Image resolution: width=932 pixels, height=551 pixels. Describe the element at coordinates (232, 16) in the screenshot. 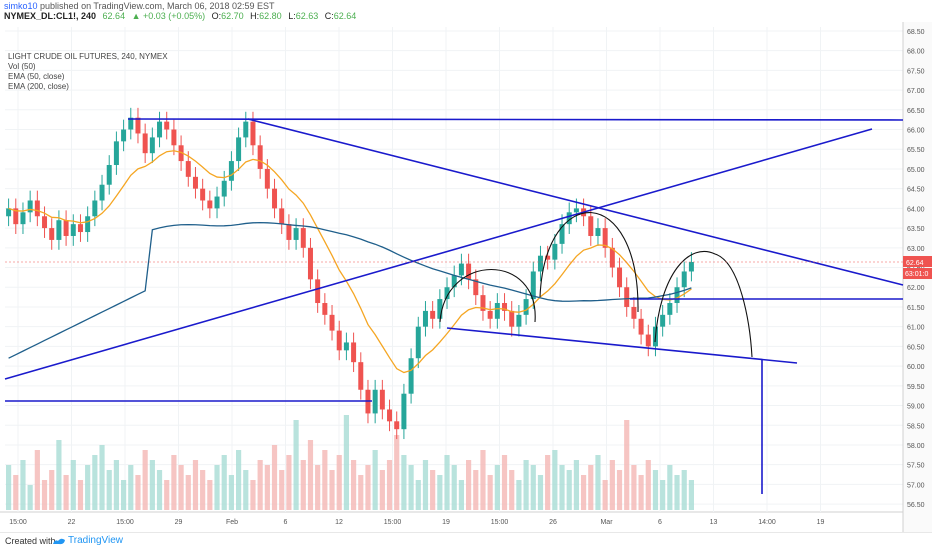

I see `open-value: 62.70` at that location.